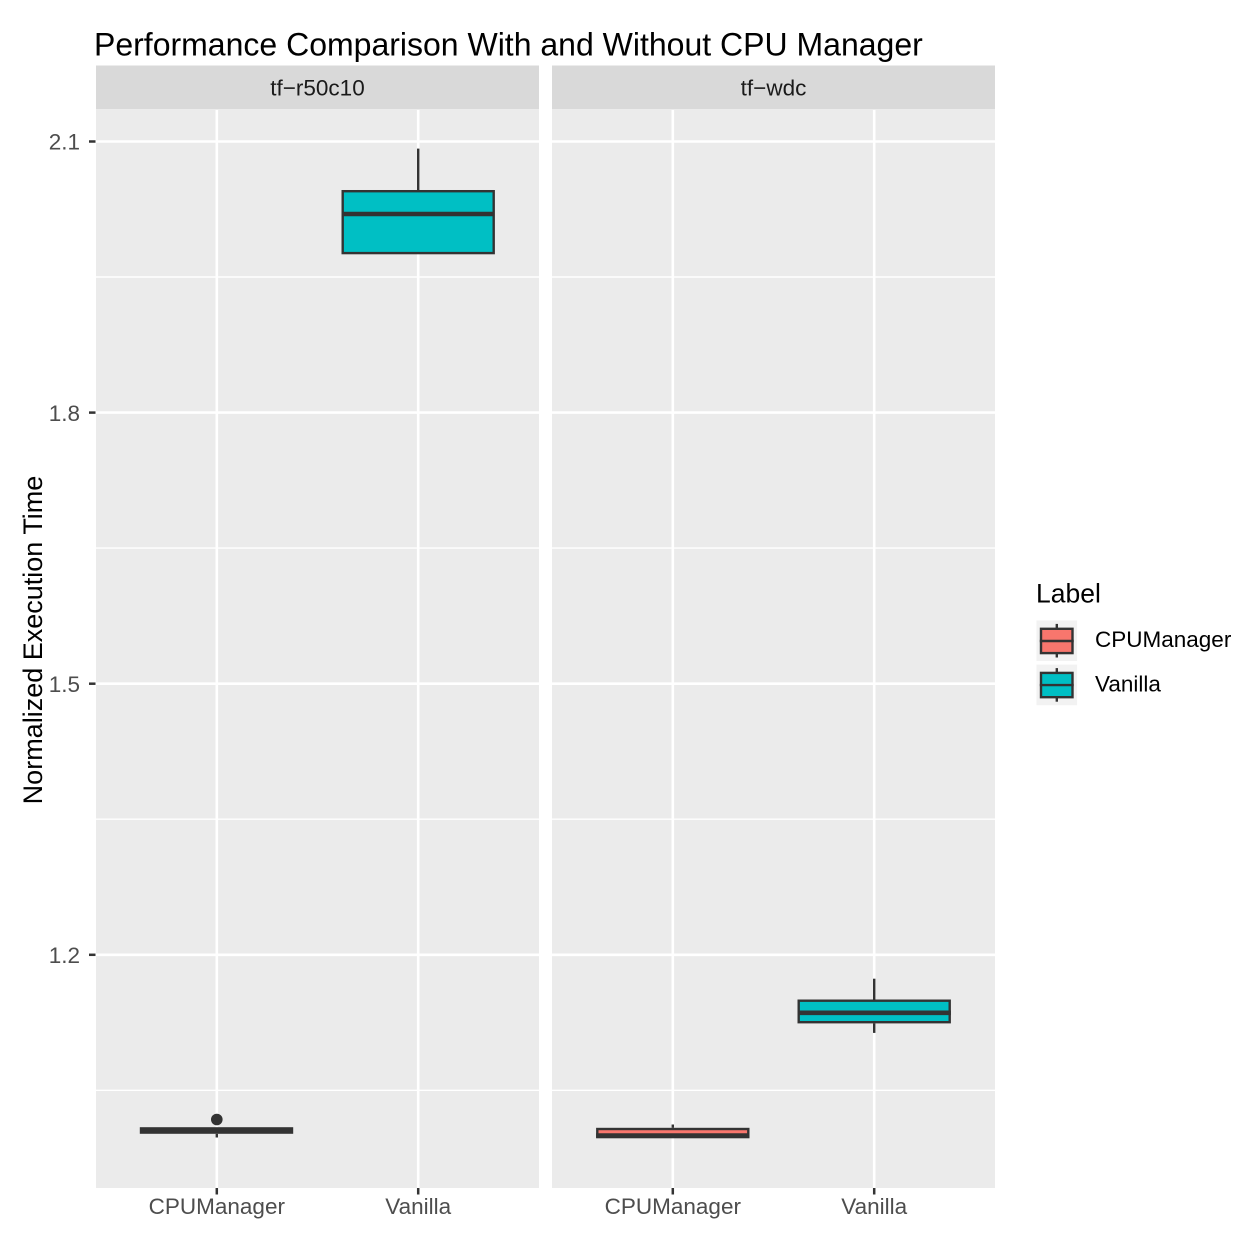  Describe the element at coordinates (64, 955) in the screenshot. I see `svg-text: 1.2` at that location.